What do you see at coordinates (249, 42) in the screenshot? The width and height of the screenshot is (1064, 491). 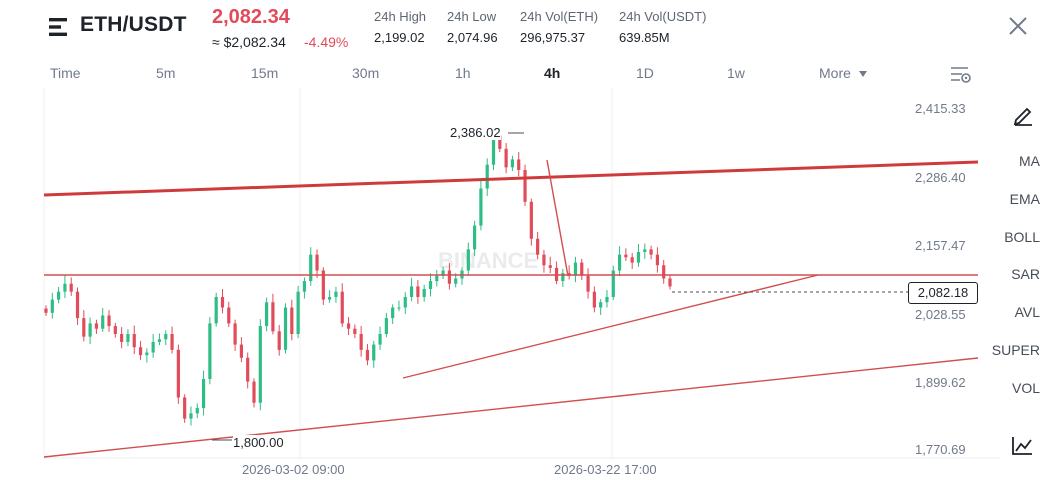 I see `approx-price: ≈ $2,082.34` at bounding box center [249, 42].